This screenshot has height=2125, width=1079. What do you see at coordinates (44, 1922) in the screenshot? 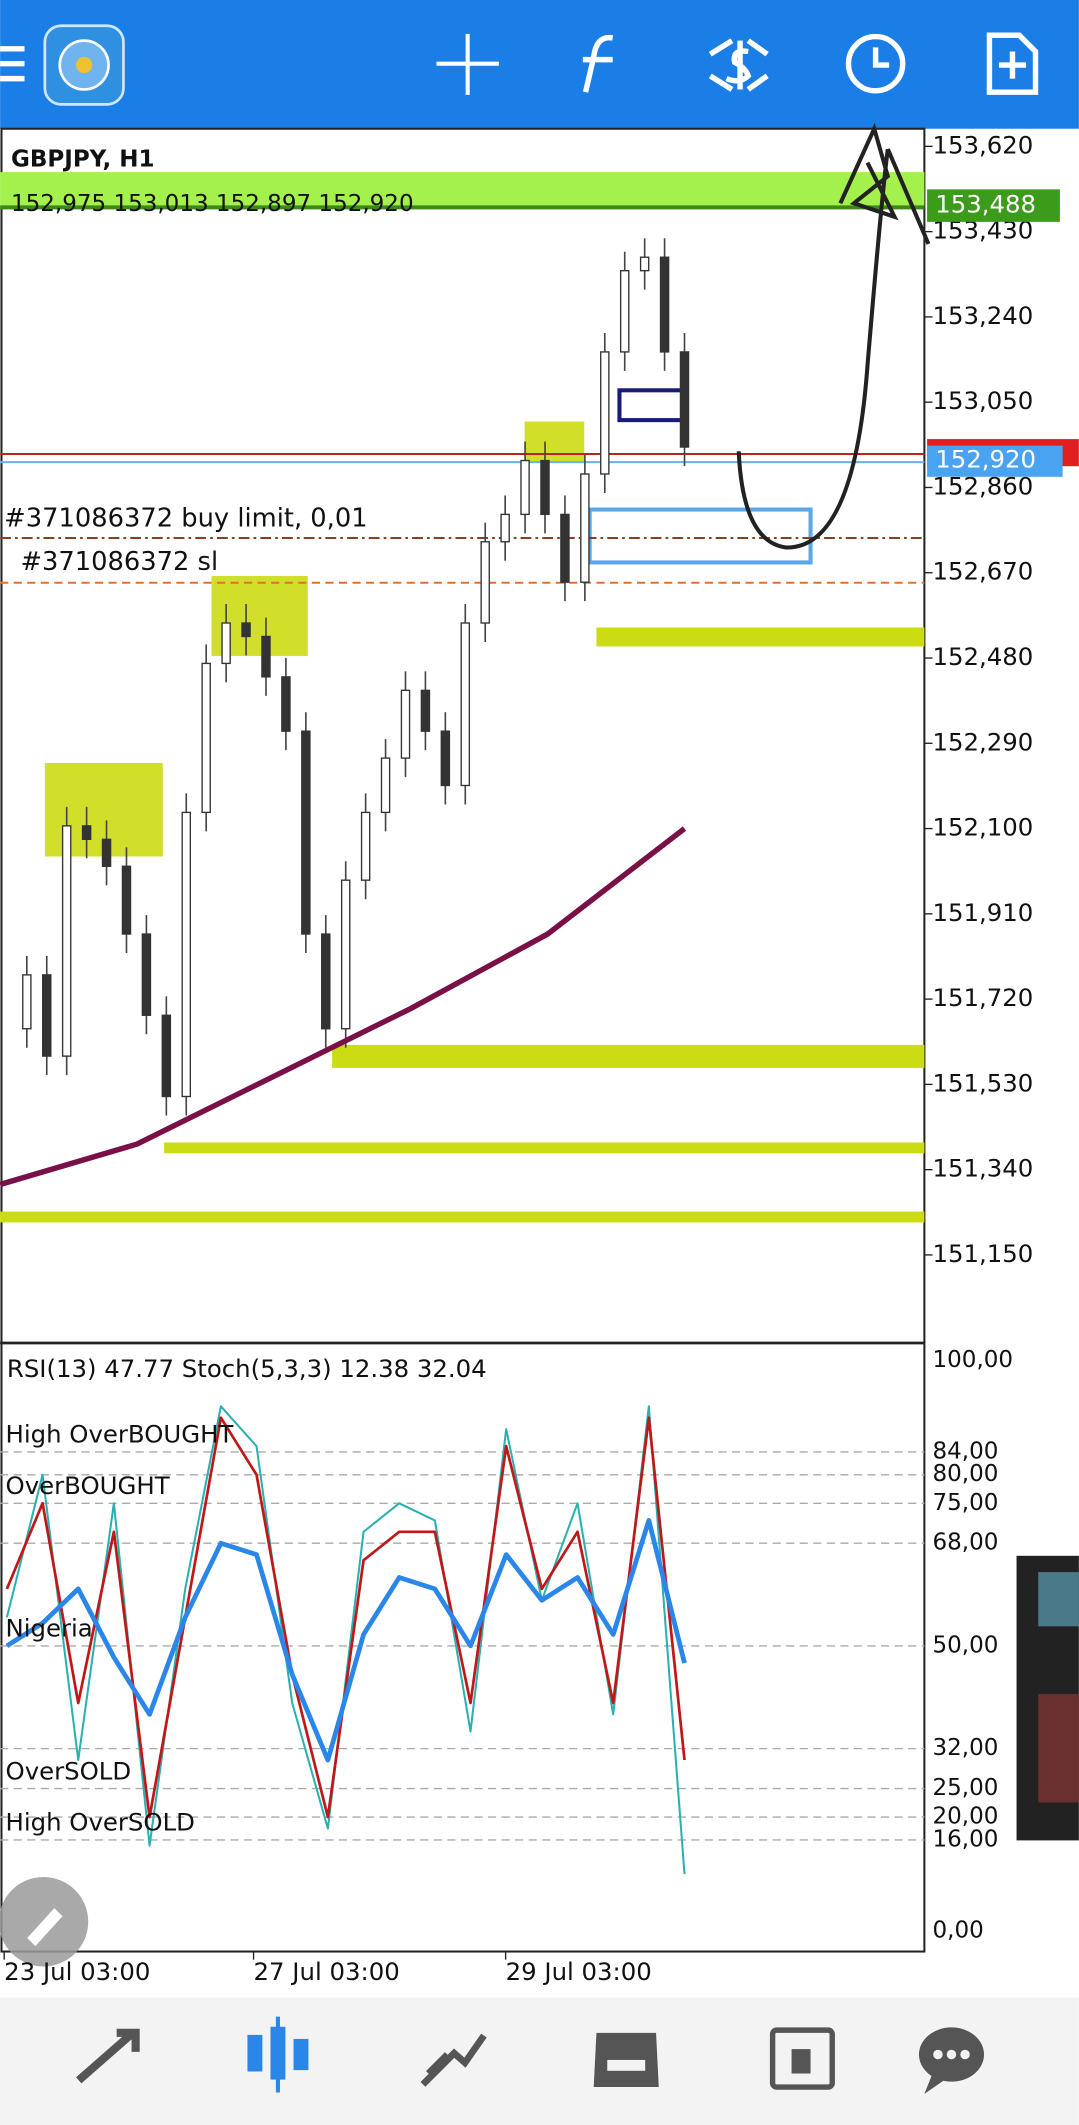
I see `draw-button` at bounding box center [44, 1922].